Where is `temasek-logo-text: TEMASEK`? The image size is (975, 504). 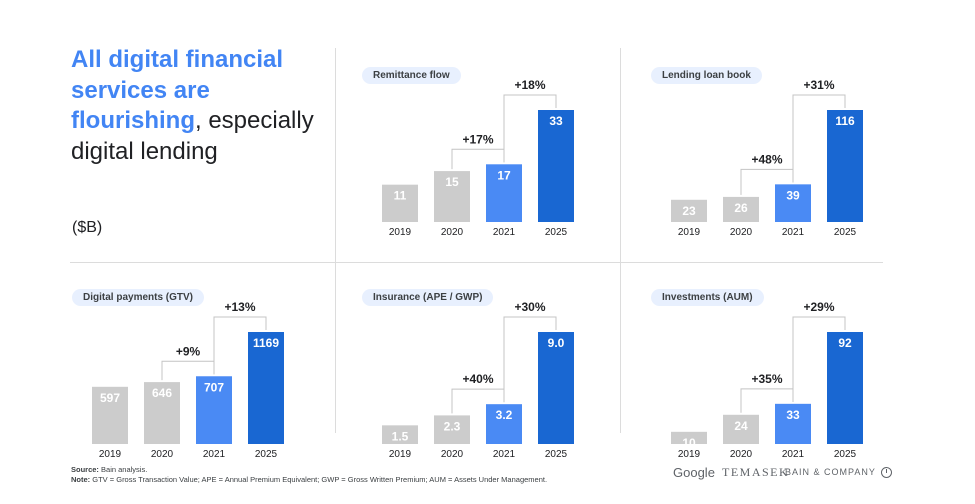 temasek-logo-text: TEMASEK is located at coordinates (756, 471).